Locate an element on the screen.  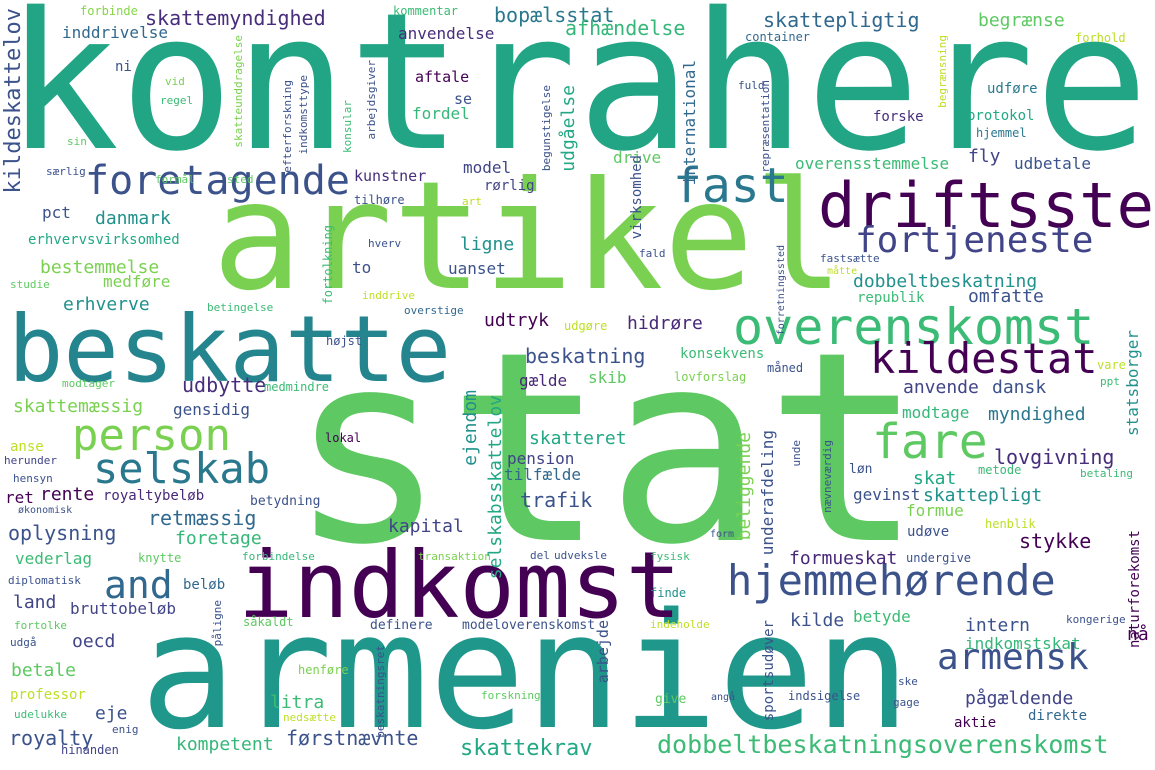
word-skattepligtig: skattepligtig is located at coordinates (841, 20).